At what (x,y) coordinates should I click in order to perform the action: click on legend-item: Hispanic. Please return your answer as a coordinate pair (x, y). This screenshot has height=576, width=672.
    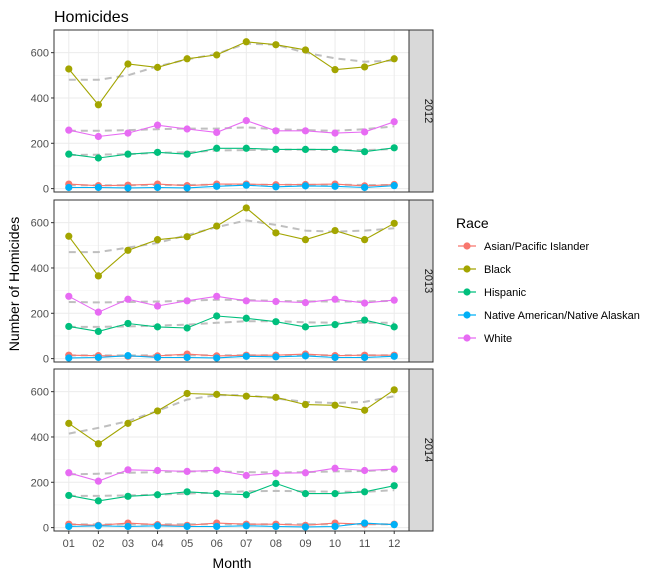
    Looking at the image, I should click on (492, 293).